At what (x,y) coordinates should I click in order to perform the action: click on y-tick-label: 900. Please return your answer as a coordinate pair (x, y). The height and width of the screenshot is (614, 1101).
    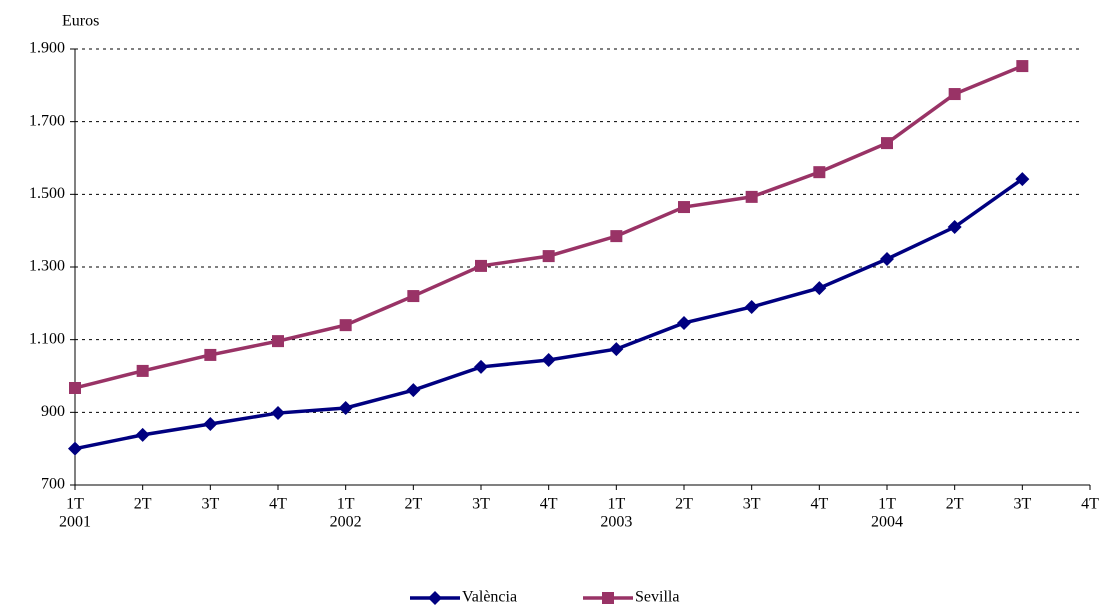
    Looking at the image, I should click on (53, 411).